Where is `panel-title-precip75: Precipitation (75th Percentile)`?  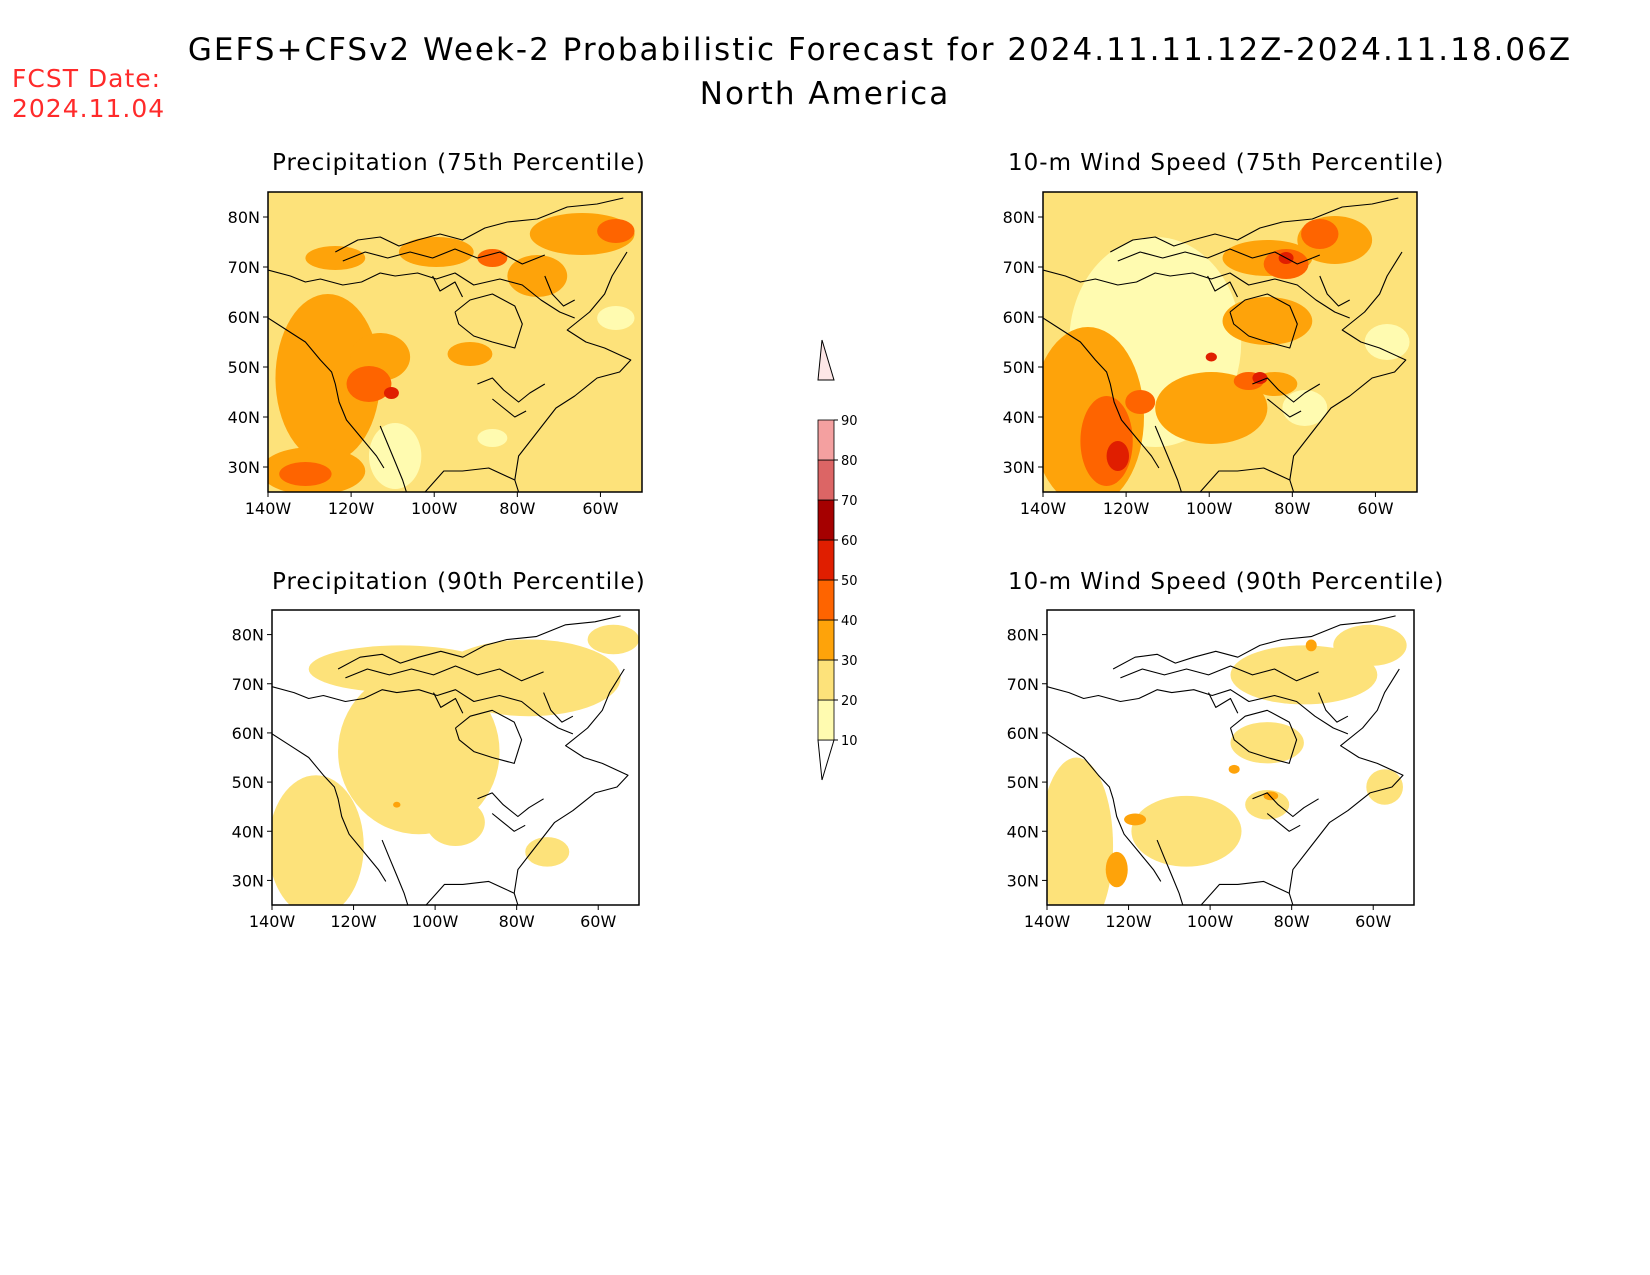 panel-title-precip75: Precipitation (75th Percentile) is located at coordinates (459, 163).